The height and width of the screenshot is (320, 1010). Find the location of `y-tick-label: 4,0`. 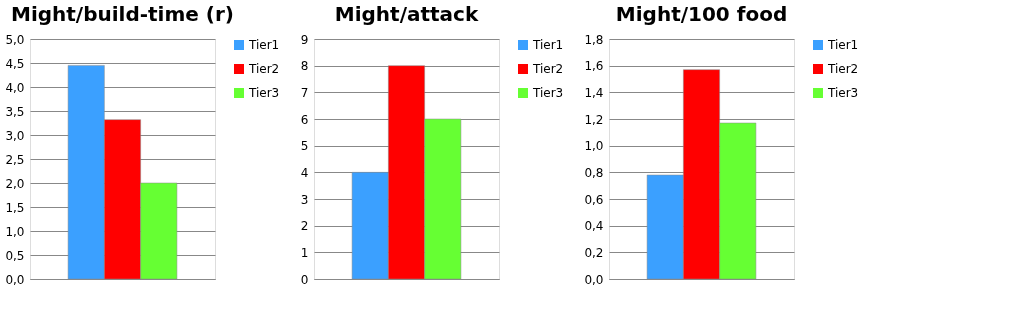

y-tick-label: 4,0 is located at coordinates (15, 87).